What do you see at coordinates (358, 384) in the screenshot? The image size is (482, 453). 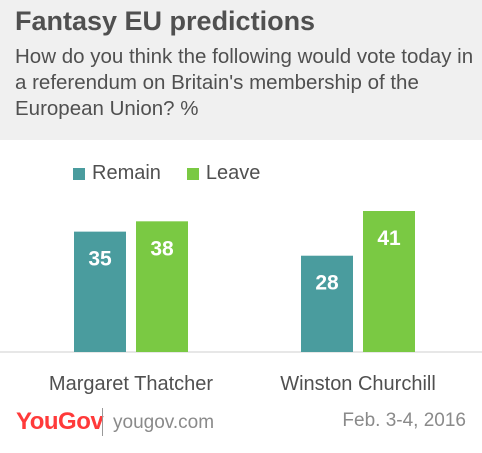 I see `category-label-2: Winston Churchill` at bounding box center [358, 384].